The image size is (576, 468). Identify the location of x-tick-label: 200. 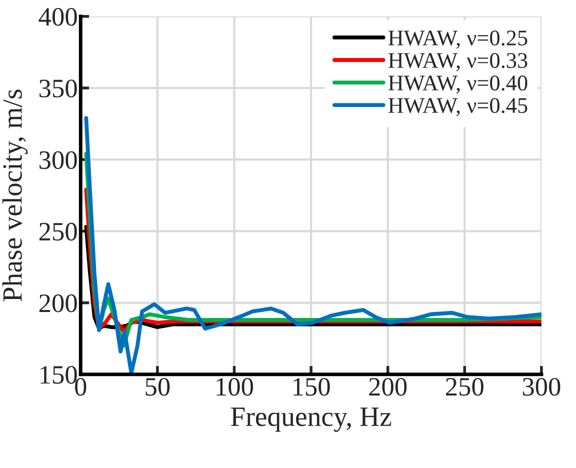
(388, 387).